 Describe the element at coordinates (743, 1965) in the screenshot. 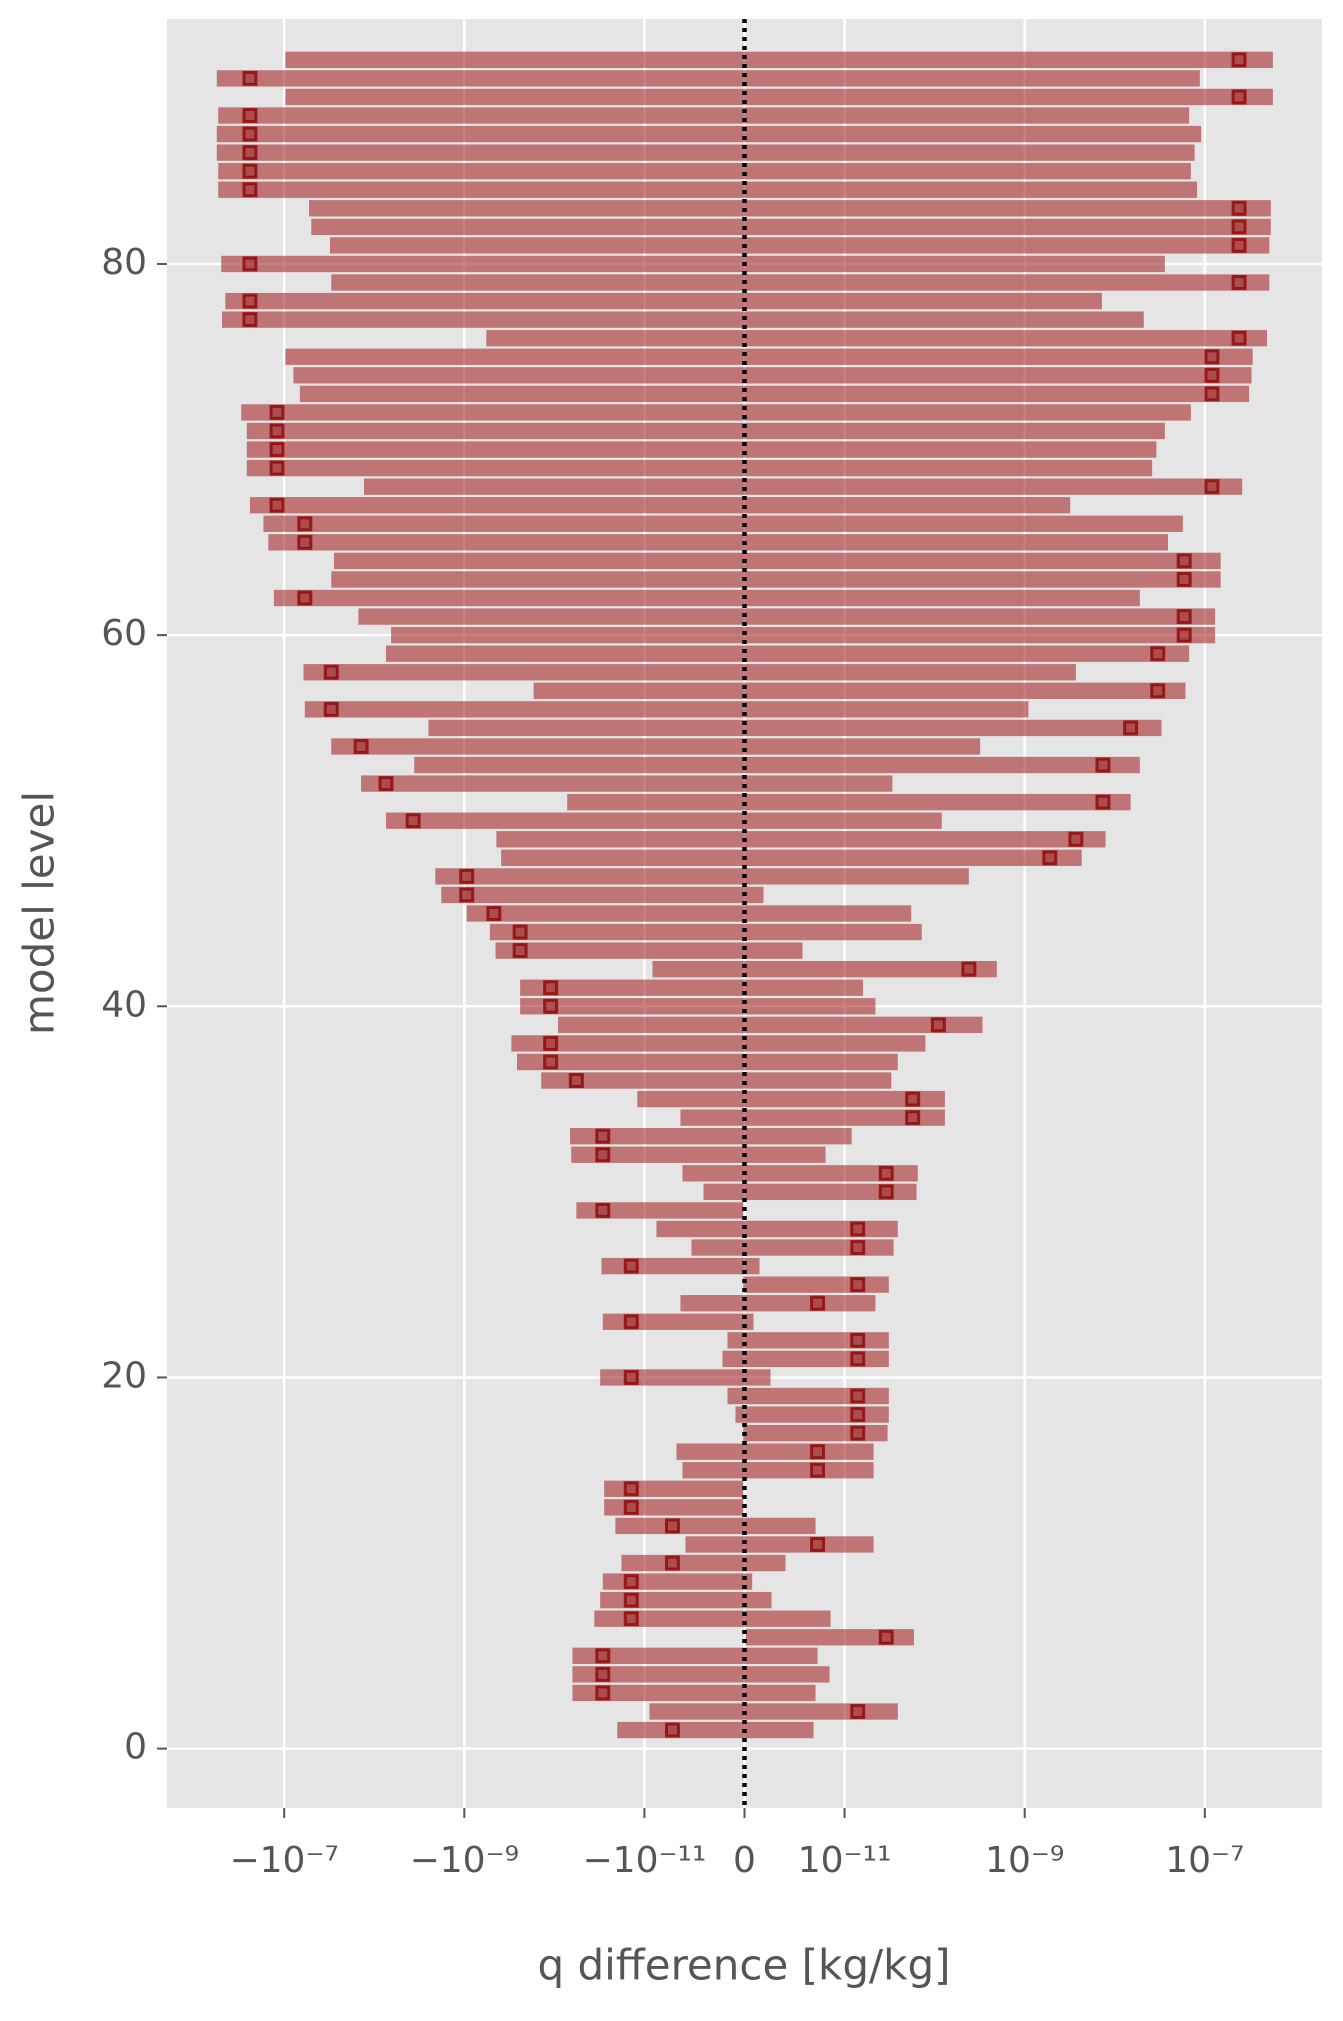

I see `x-axis-label: q difference [kg/kg]` at that location.